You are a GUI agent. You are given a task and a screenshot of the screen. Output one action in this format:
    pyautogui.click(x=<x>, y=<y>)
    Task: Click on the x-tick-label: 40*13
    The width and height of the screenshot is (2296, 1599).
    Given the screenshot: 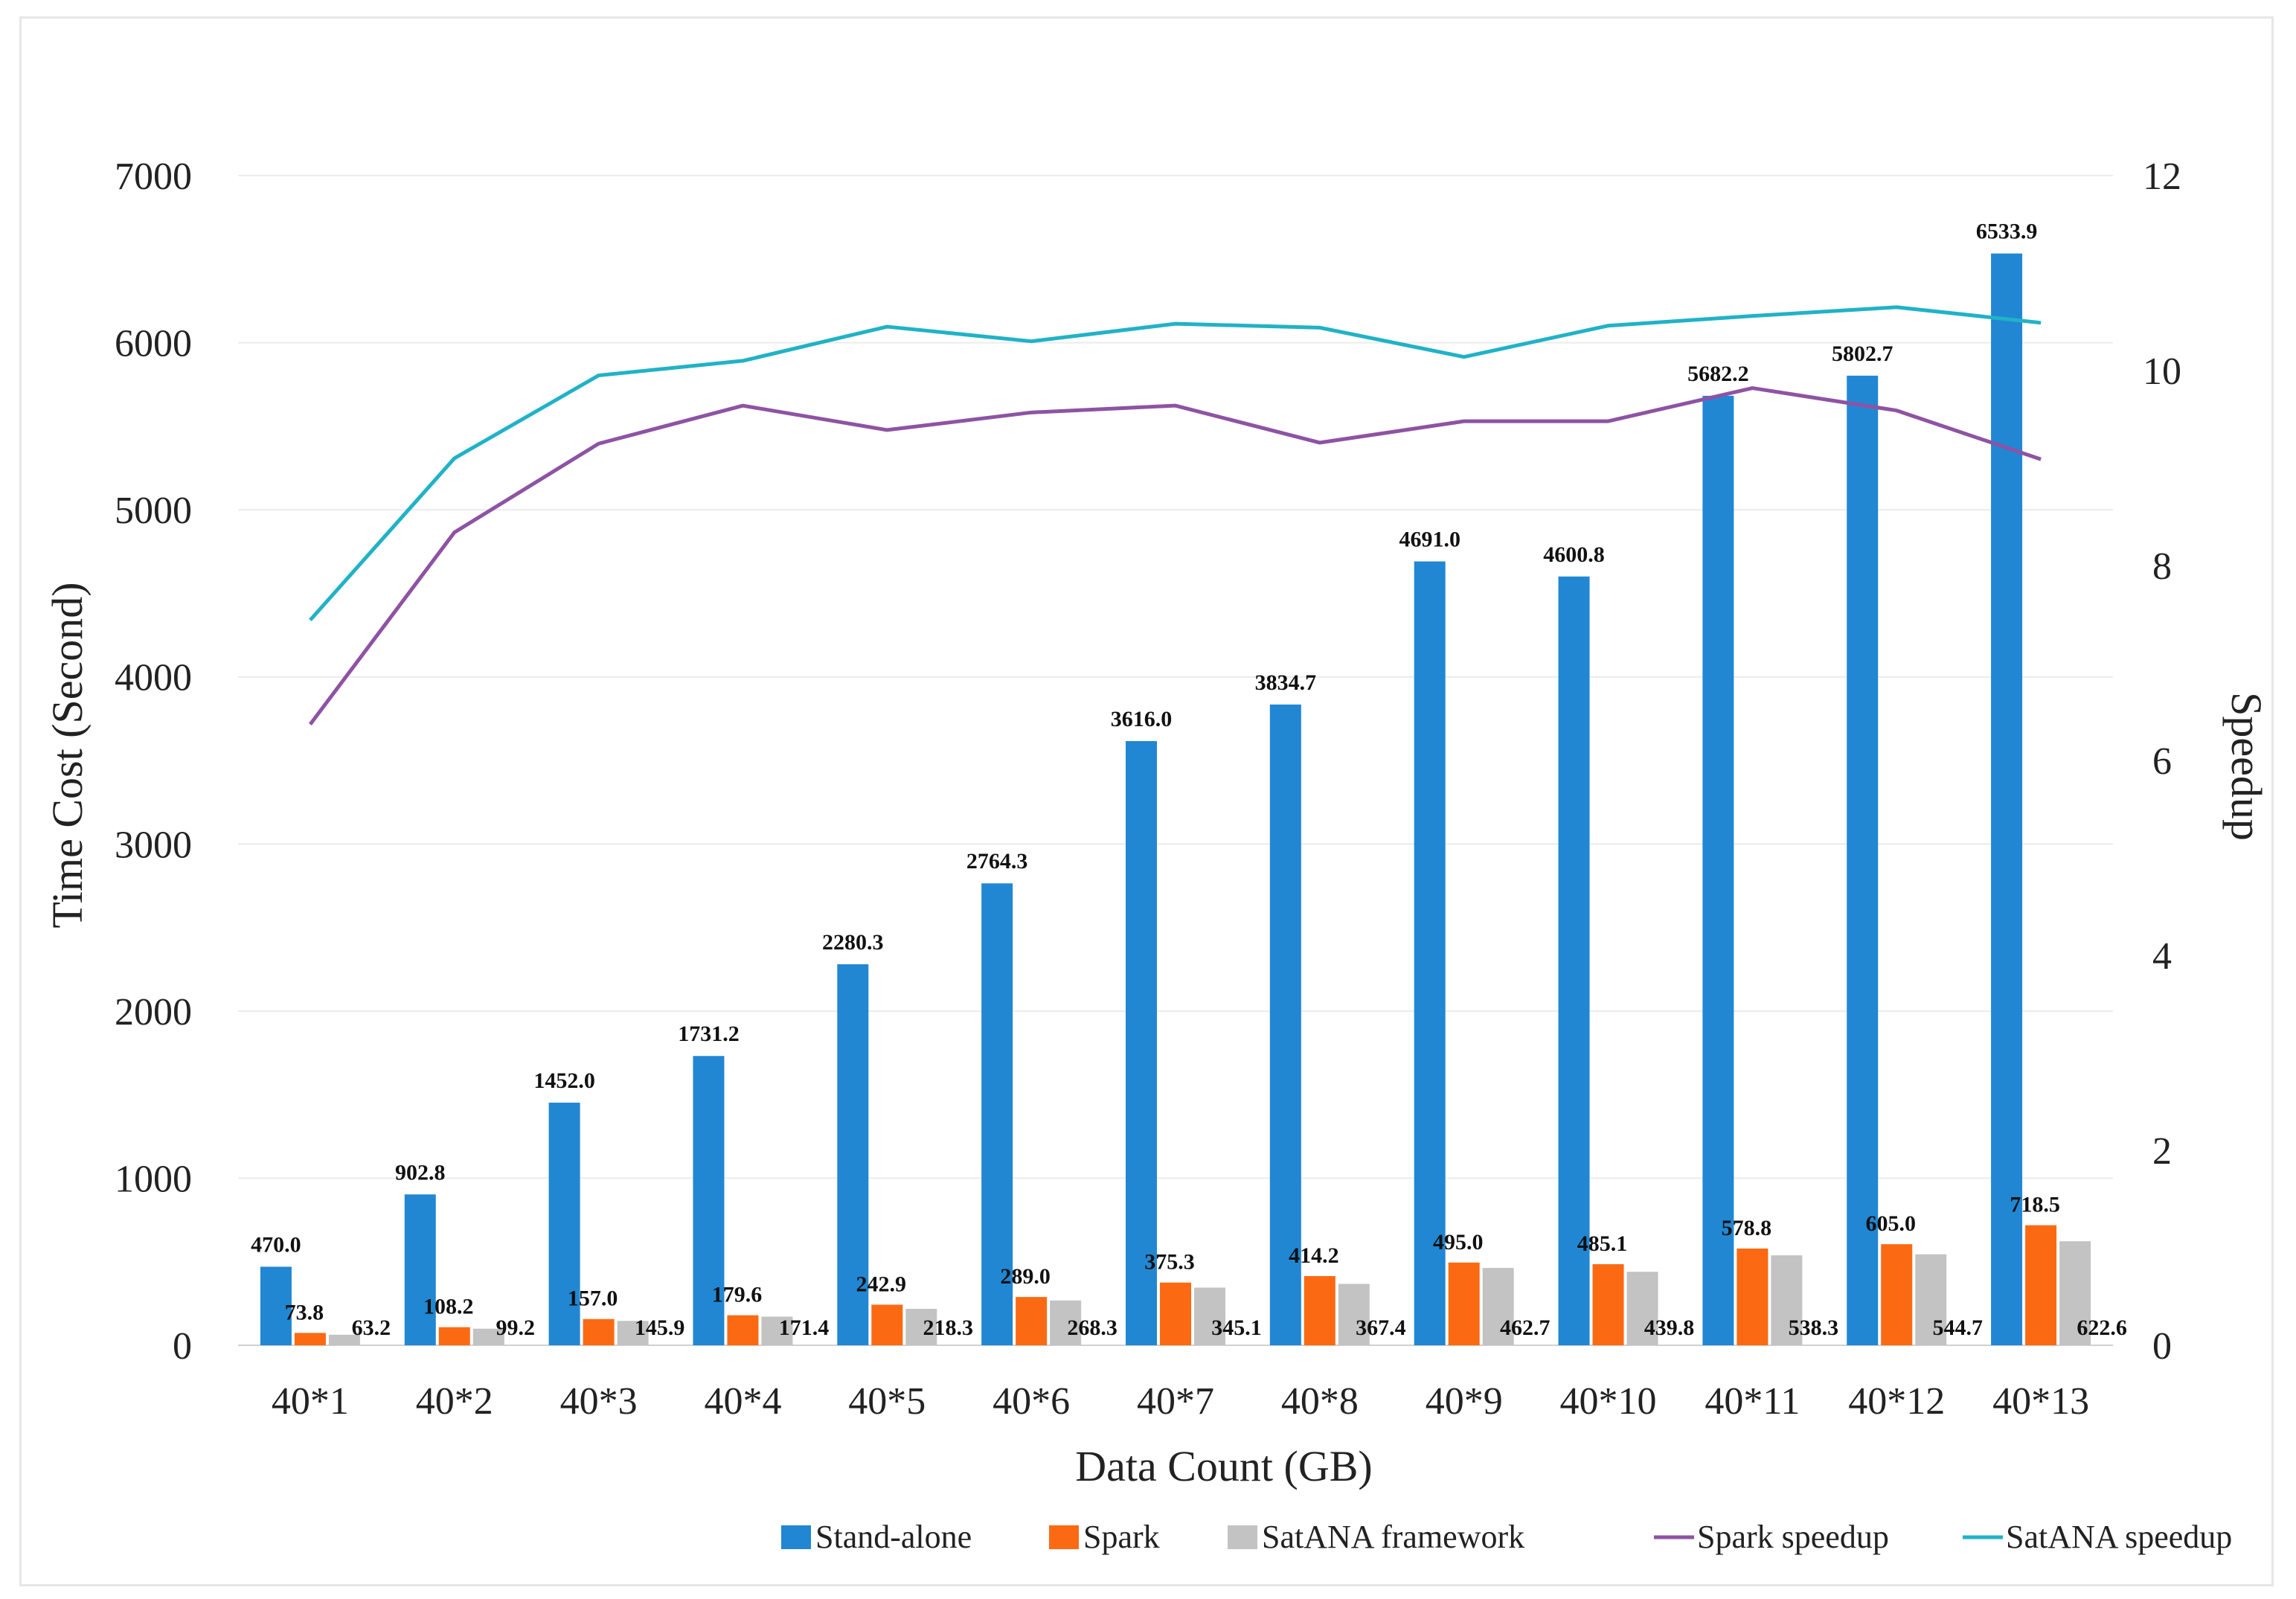 What is the action you would take?
    pyautogui.click(x=2040, y=1402)
    